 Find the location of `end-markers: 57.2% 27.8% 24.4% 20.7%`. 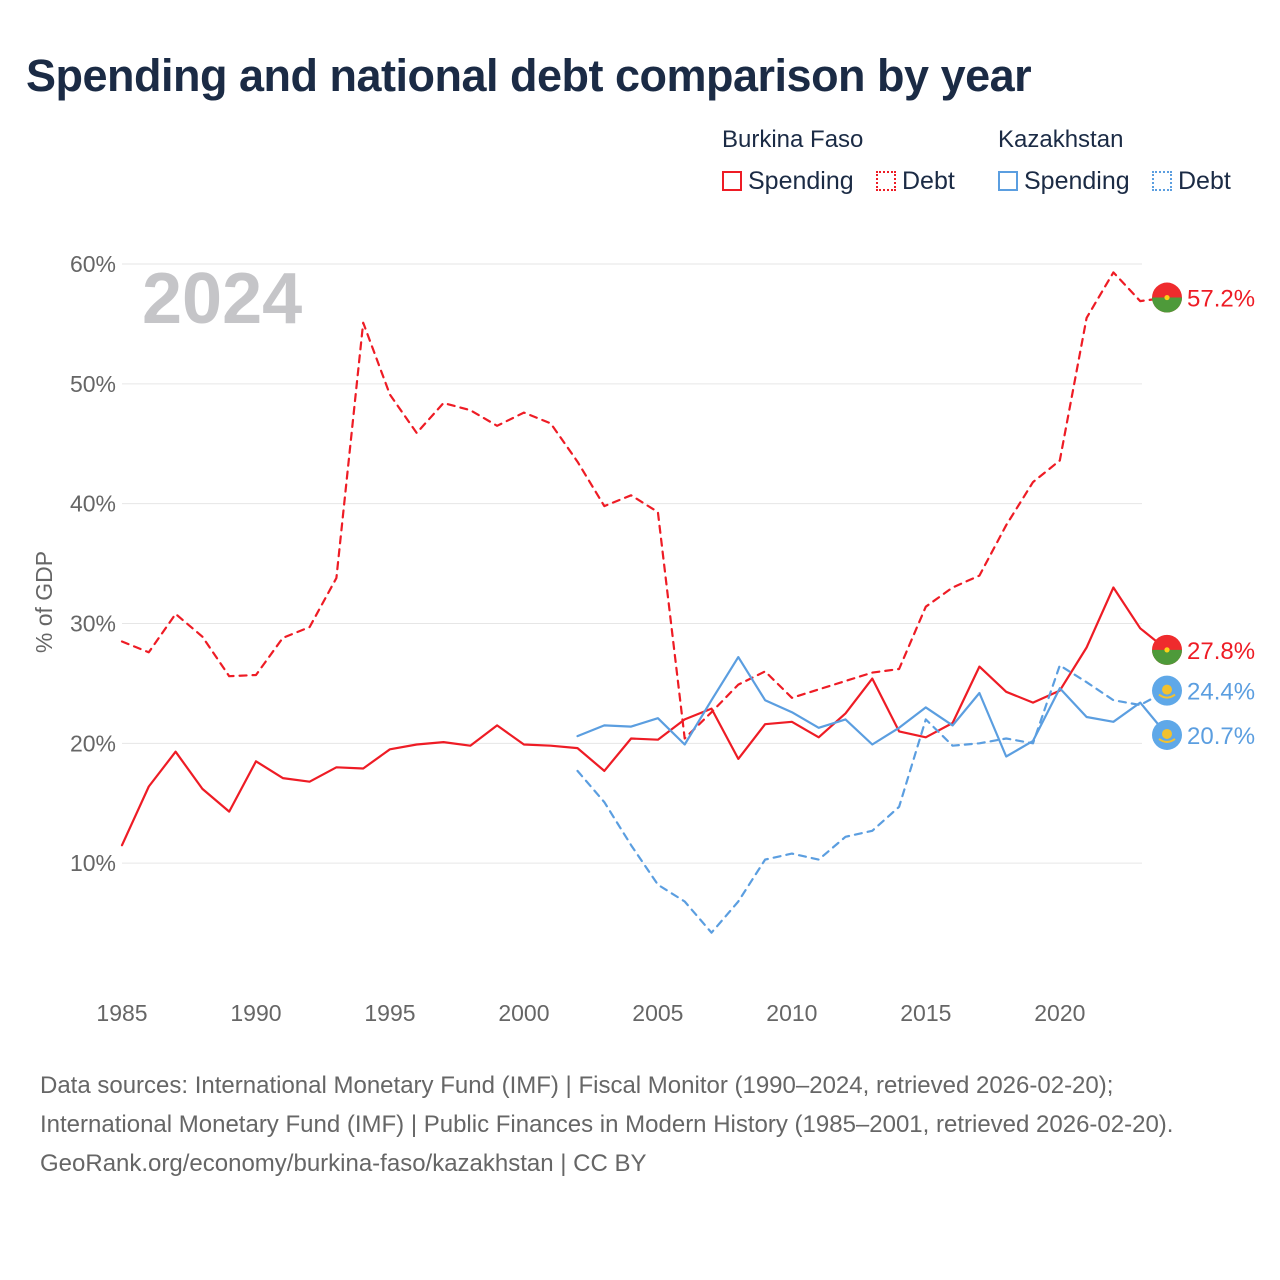

end-markers: 57.2% 27.8% 24.4% 20.7% is located at coordinates (1203, 516).